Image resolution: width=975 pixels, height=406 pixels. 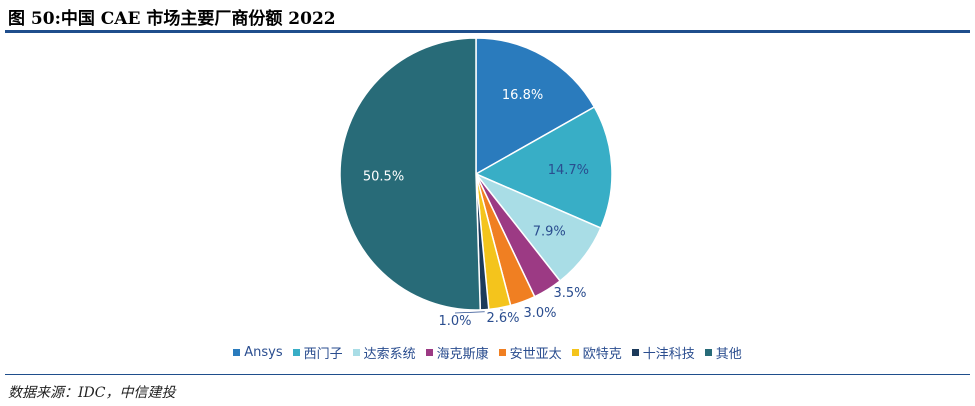 What do you see at coordinates (728, 354) in the screenshot?
I see `legend-label: 其他` at bounding box center [728, 354].